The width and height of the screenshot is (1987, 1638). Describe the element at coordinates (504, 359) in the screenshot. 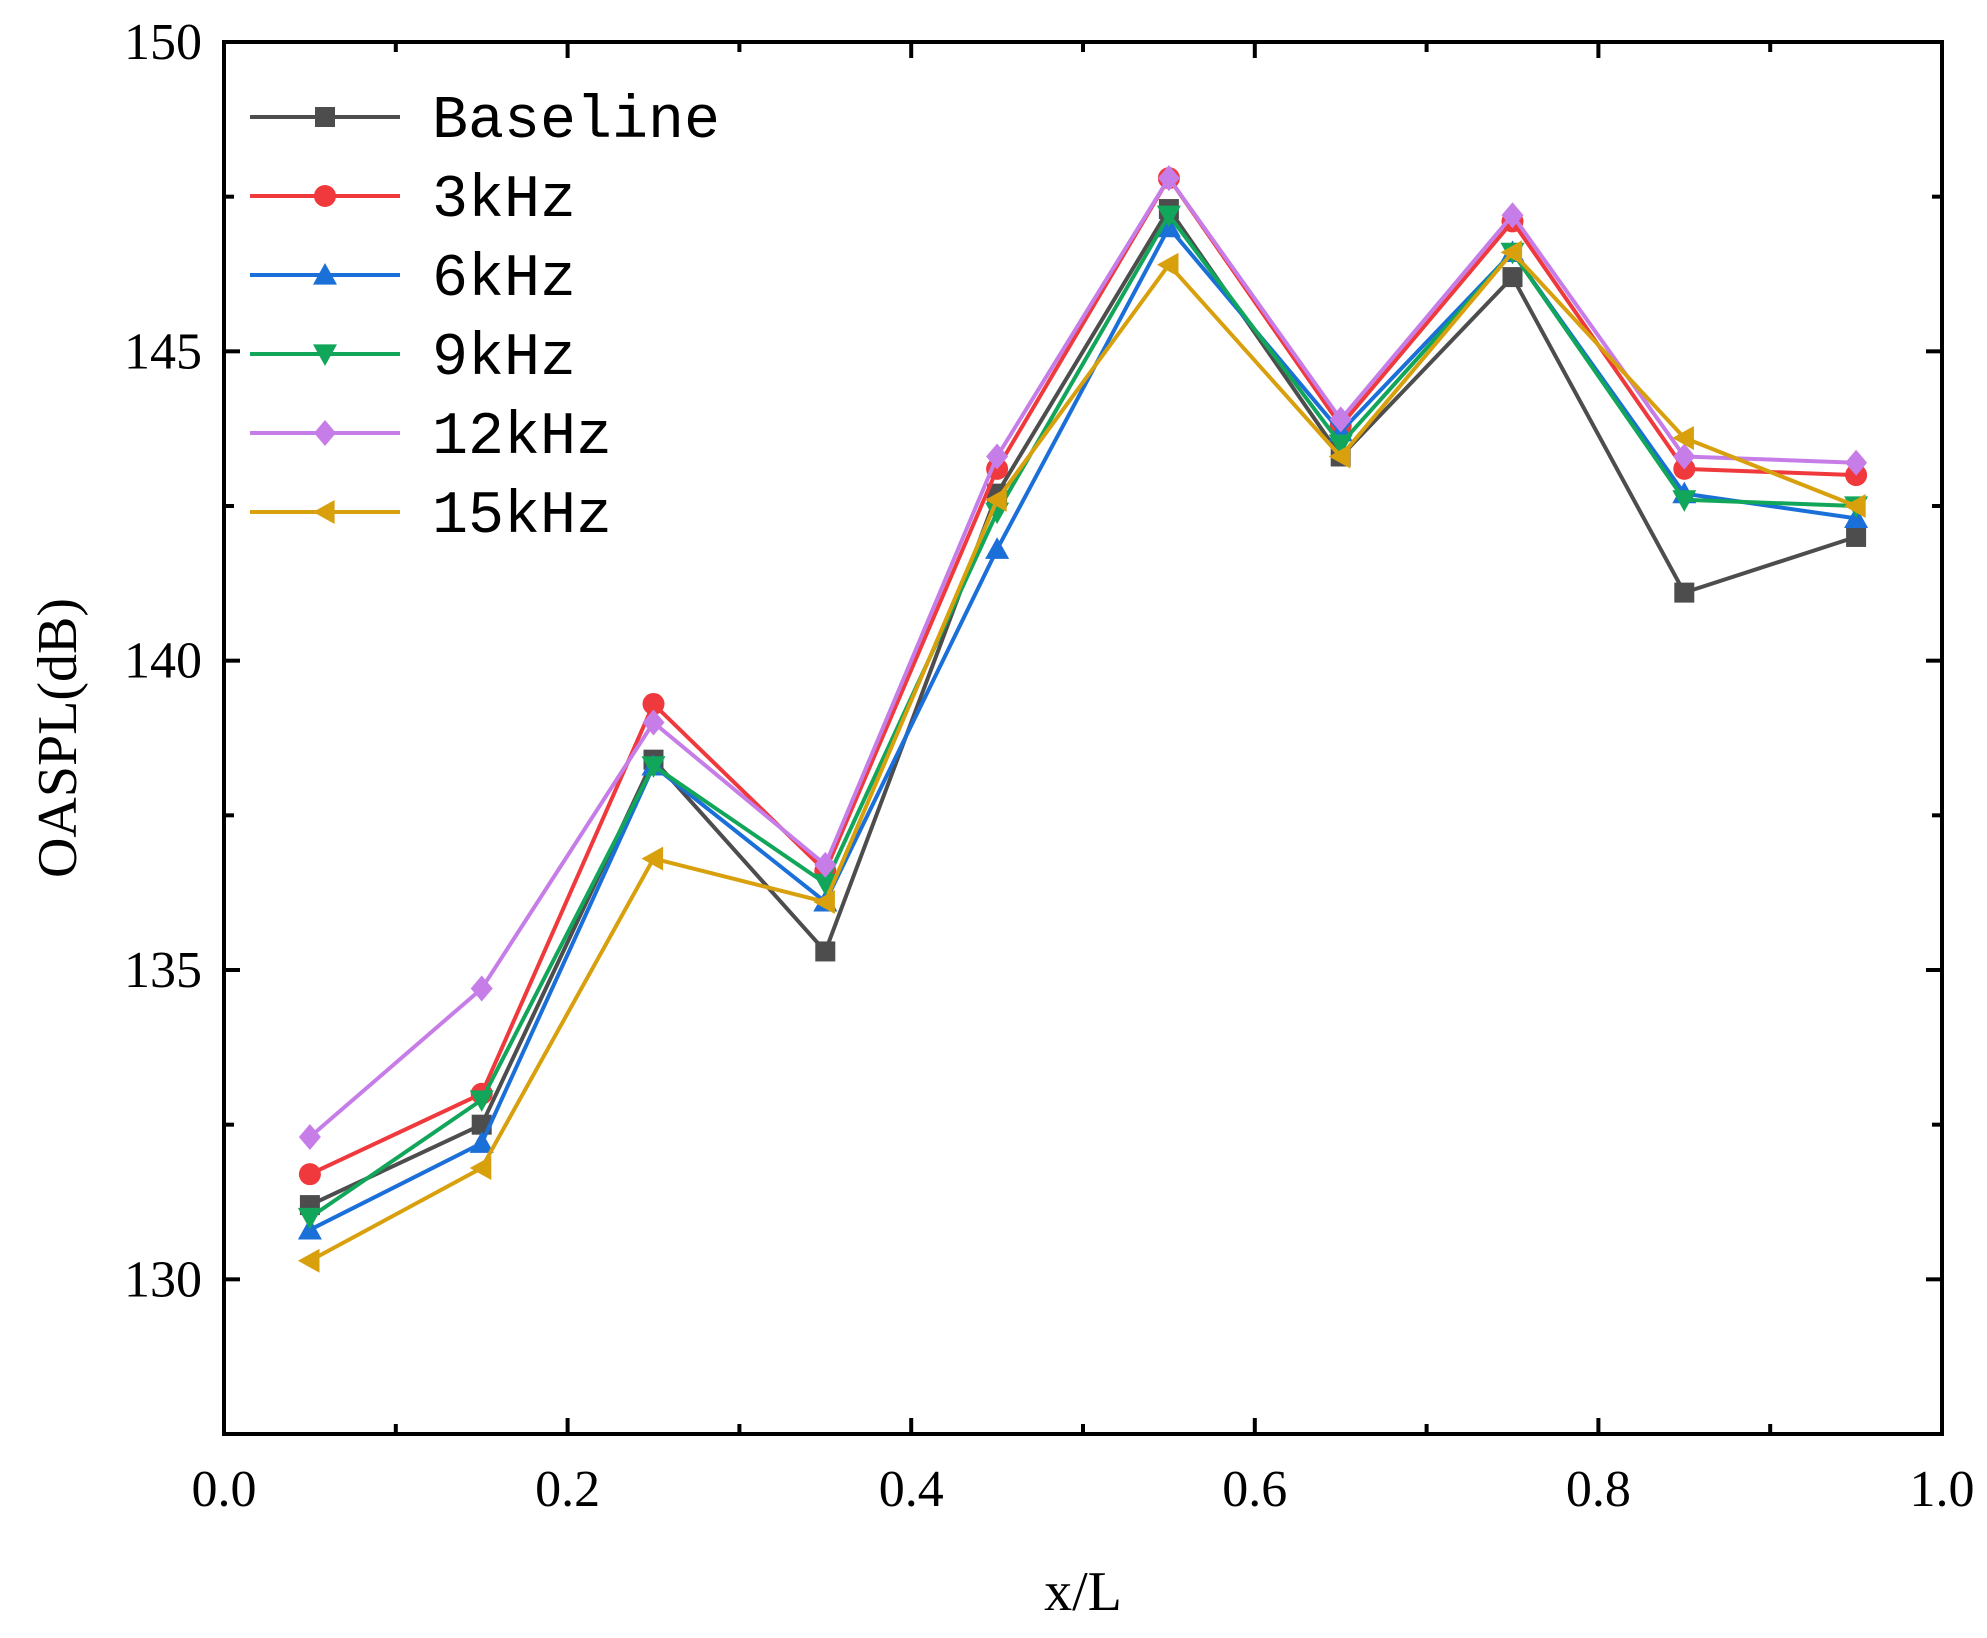

I see `legend-label: 9kHz` at that location.